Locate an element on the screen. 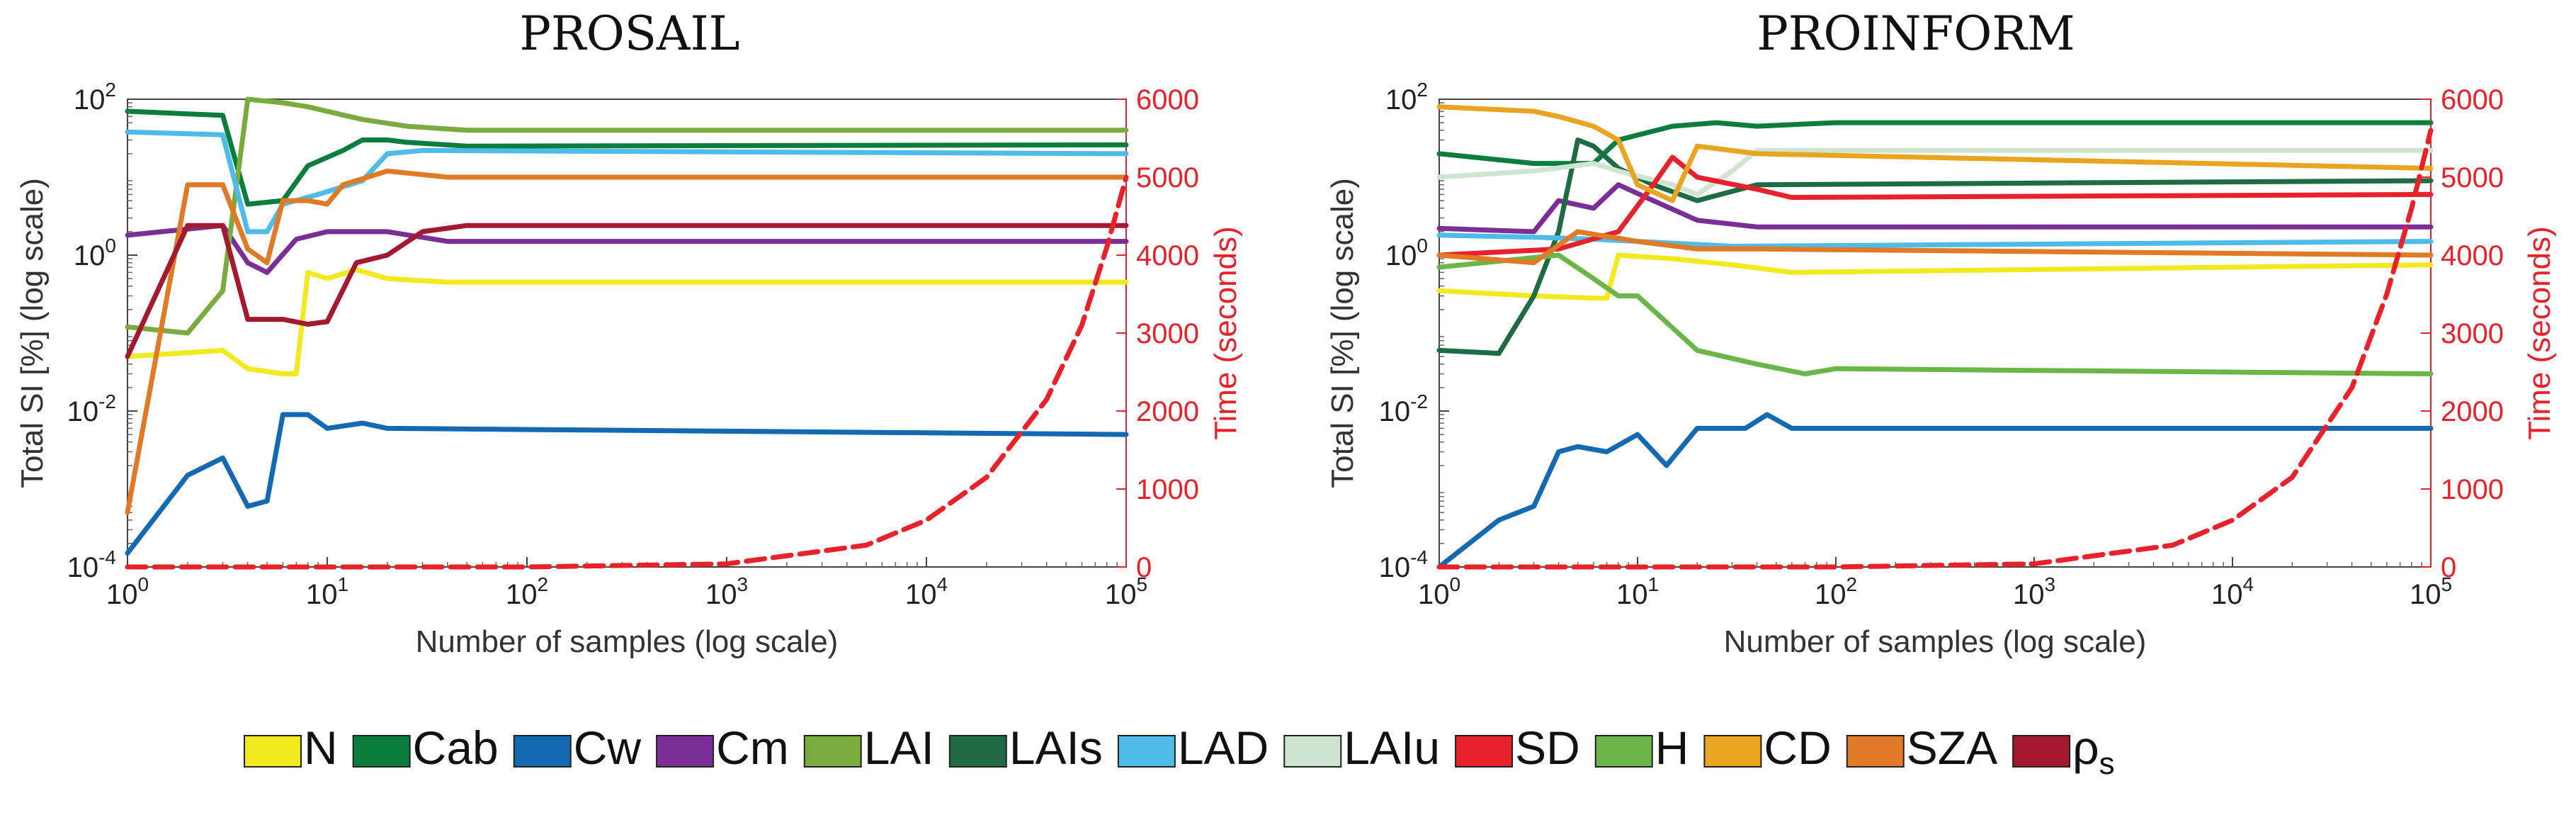  series-line-SZA is located at coordinates (1935, 248).